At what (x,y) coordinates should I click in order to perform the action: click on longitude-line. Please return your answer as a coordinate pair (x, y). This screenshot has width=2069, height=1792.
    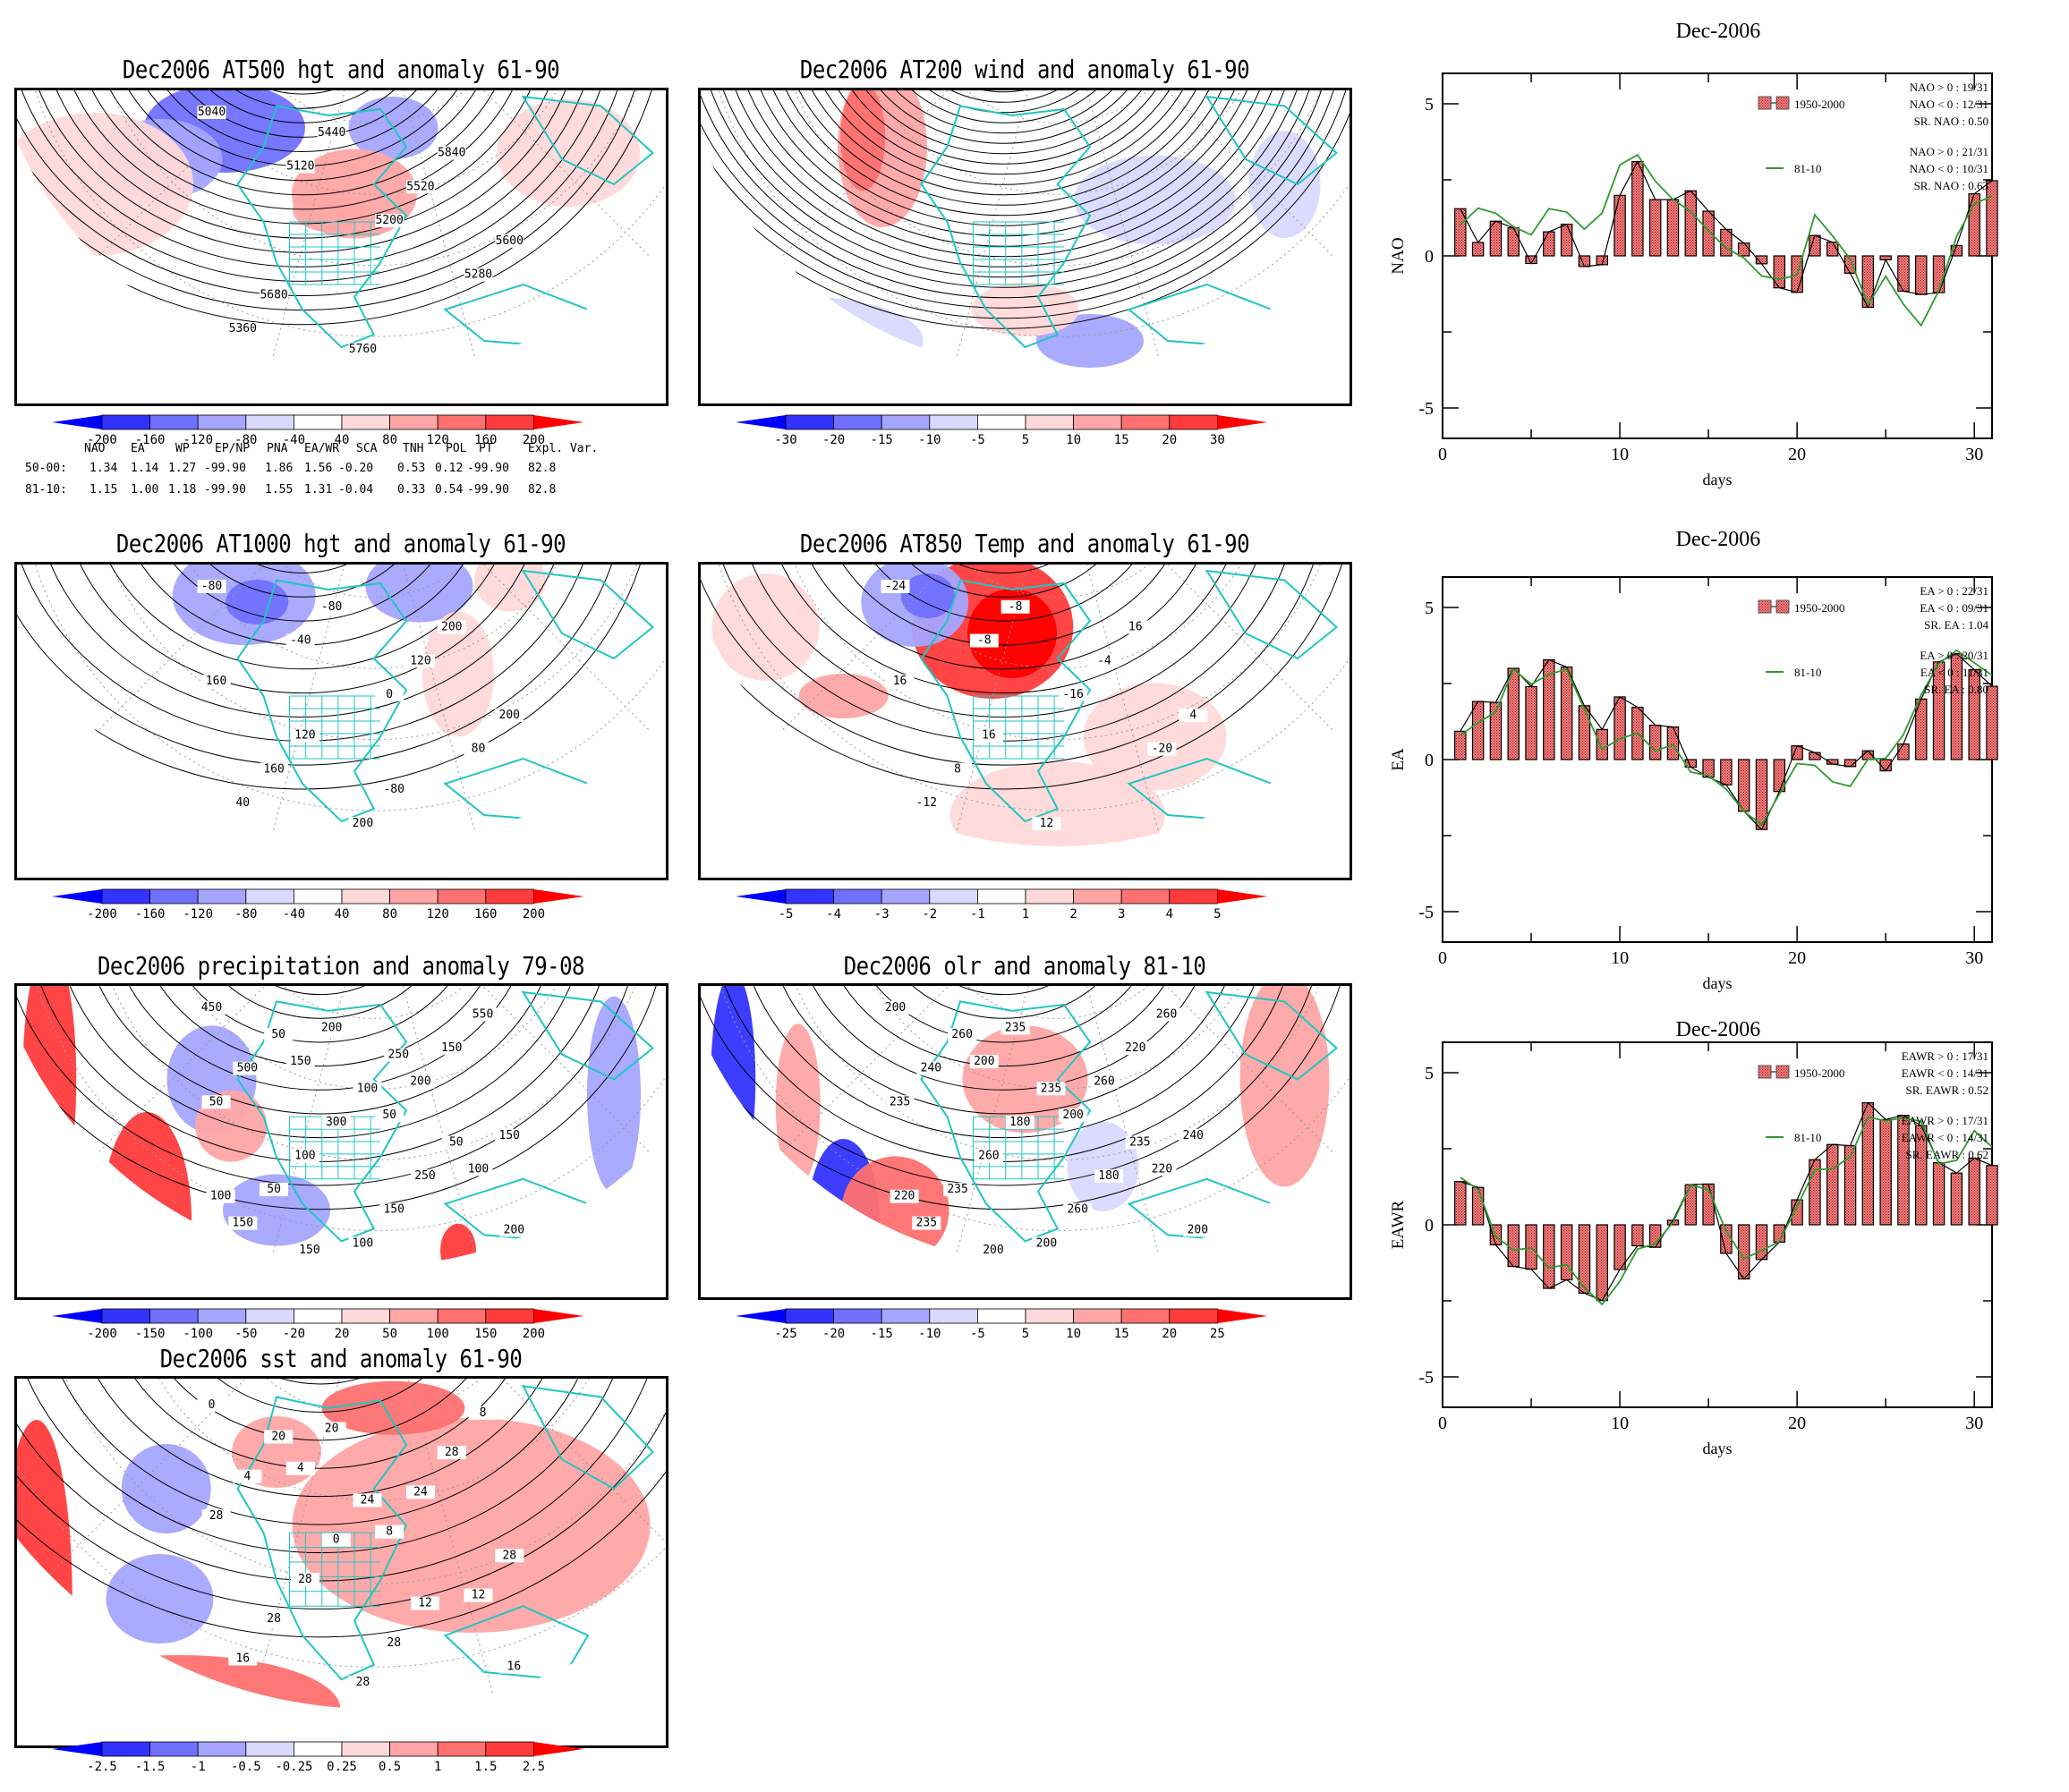
    Looking at the image, I should click on (519, 1477).